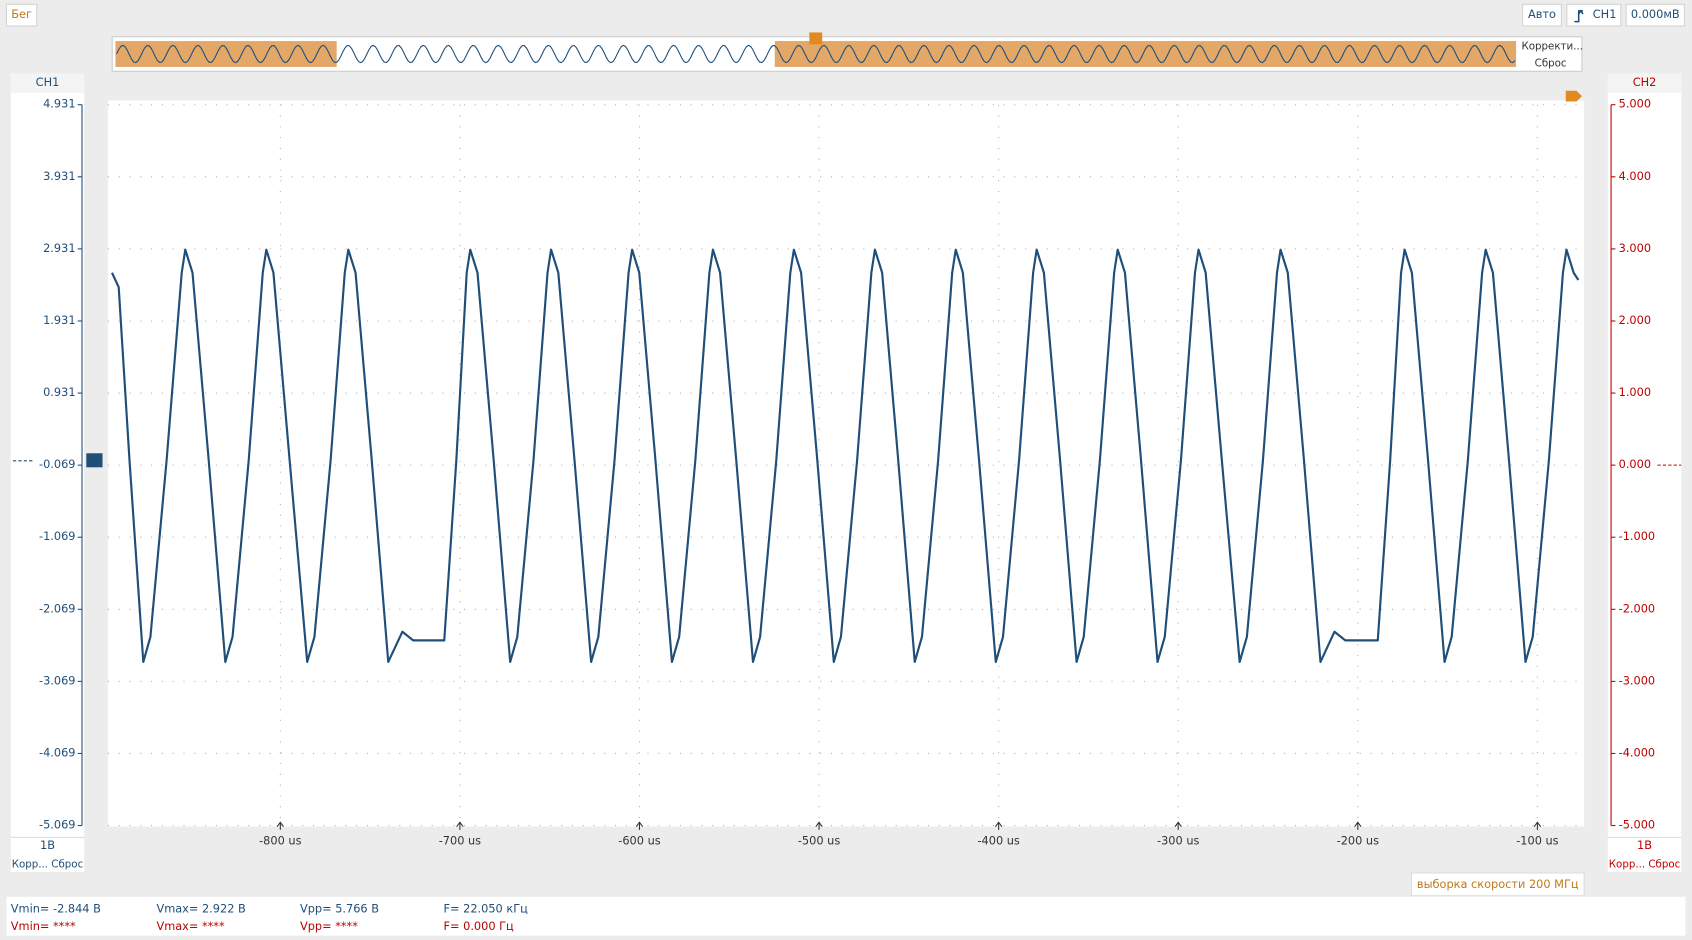  Describe the element at coordinates (1551, 64) in the screenshot. I see `overview-reset: Сброс` at that location.